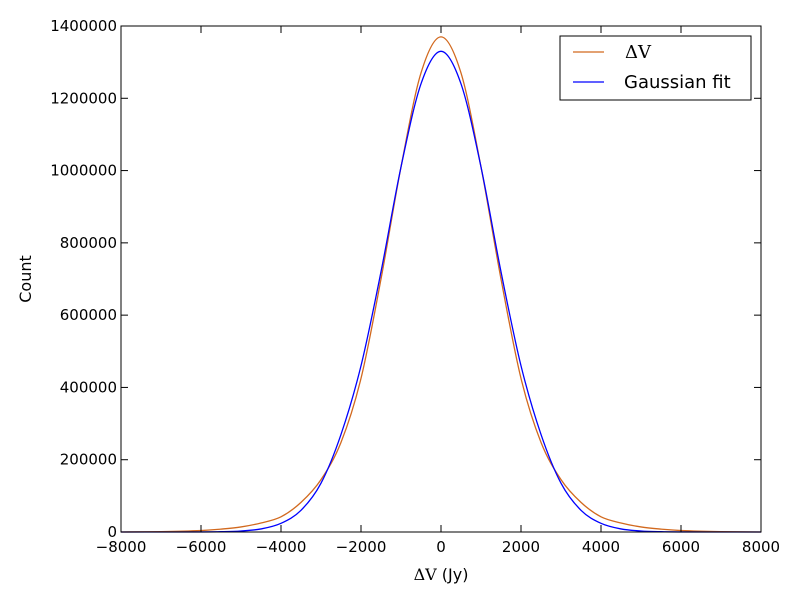 The image size is (800, 600). I want to click on legend-label-gaussian-fit: Gaussian fit, so click(677, 82).